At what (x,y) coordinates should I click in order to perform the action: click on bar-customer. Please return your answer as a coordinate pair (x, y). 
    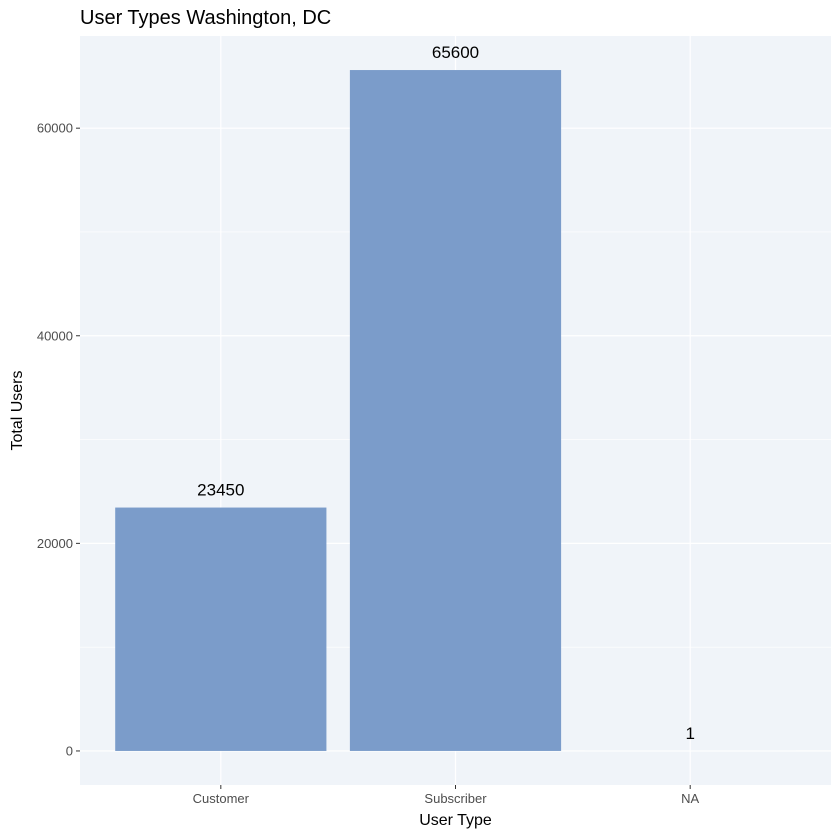
    Looking at the image, I should click on (221, 629).